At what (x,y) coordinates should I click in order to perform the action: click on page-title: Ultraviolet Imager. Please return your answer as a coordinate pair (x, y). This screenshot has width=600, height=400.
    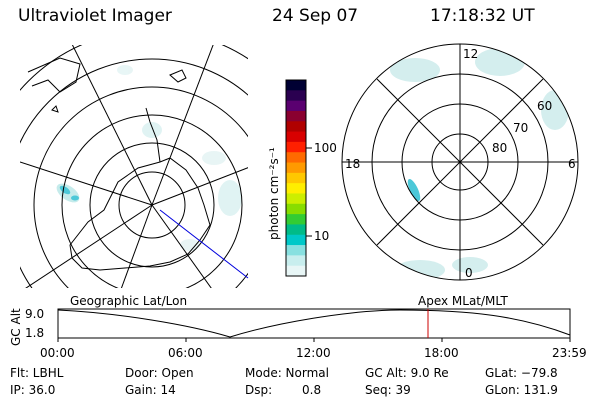
    Looking at the image, I should click on (95, 16).